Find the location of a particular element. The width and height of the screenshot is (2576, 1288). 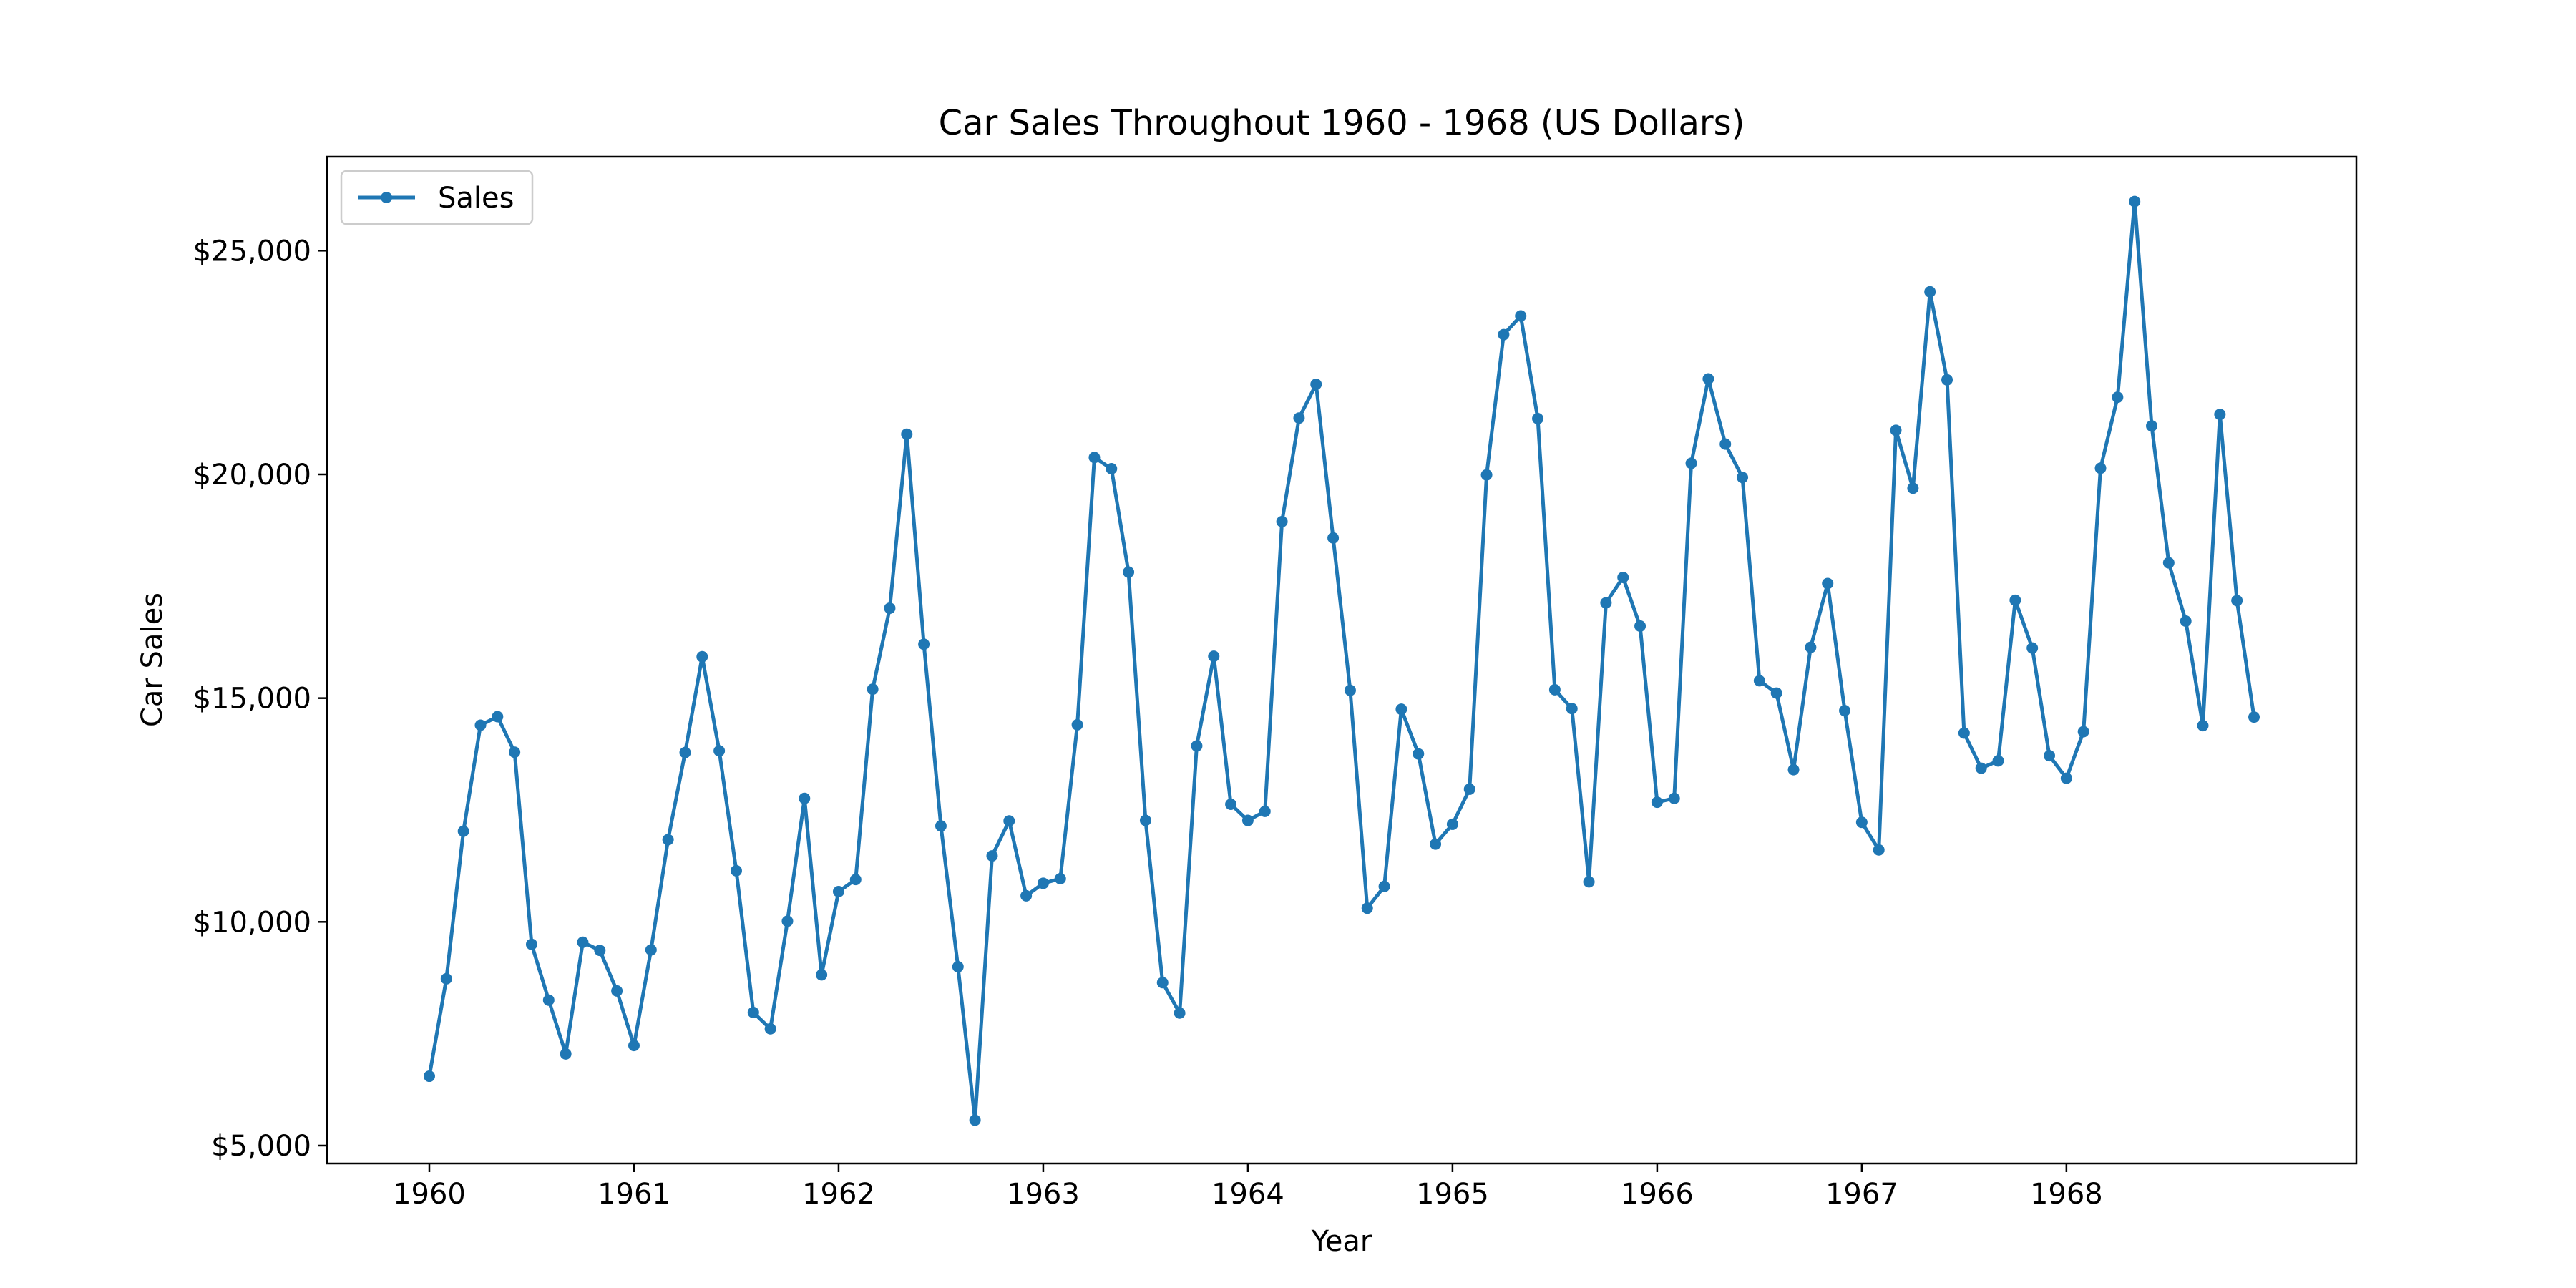

y-tick-label: $25,000 is located at coordinates (252, 251).